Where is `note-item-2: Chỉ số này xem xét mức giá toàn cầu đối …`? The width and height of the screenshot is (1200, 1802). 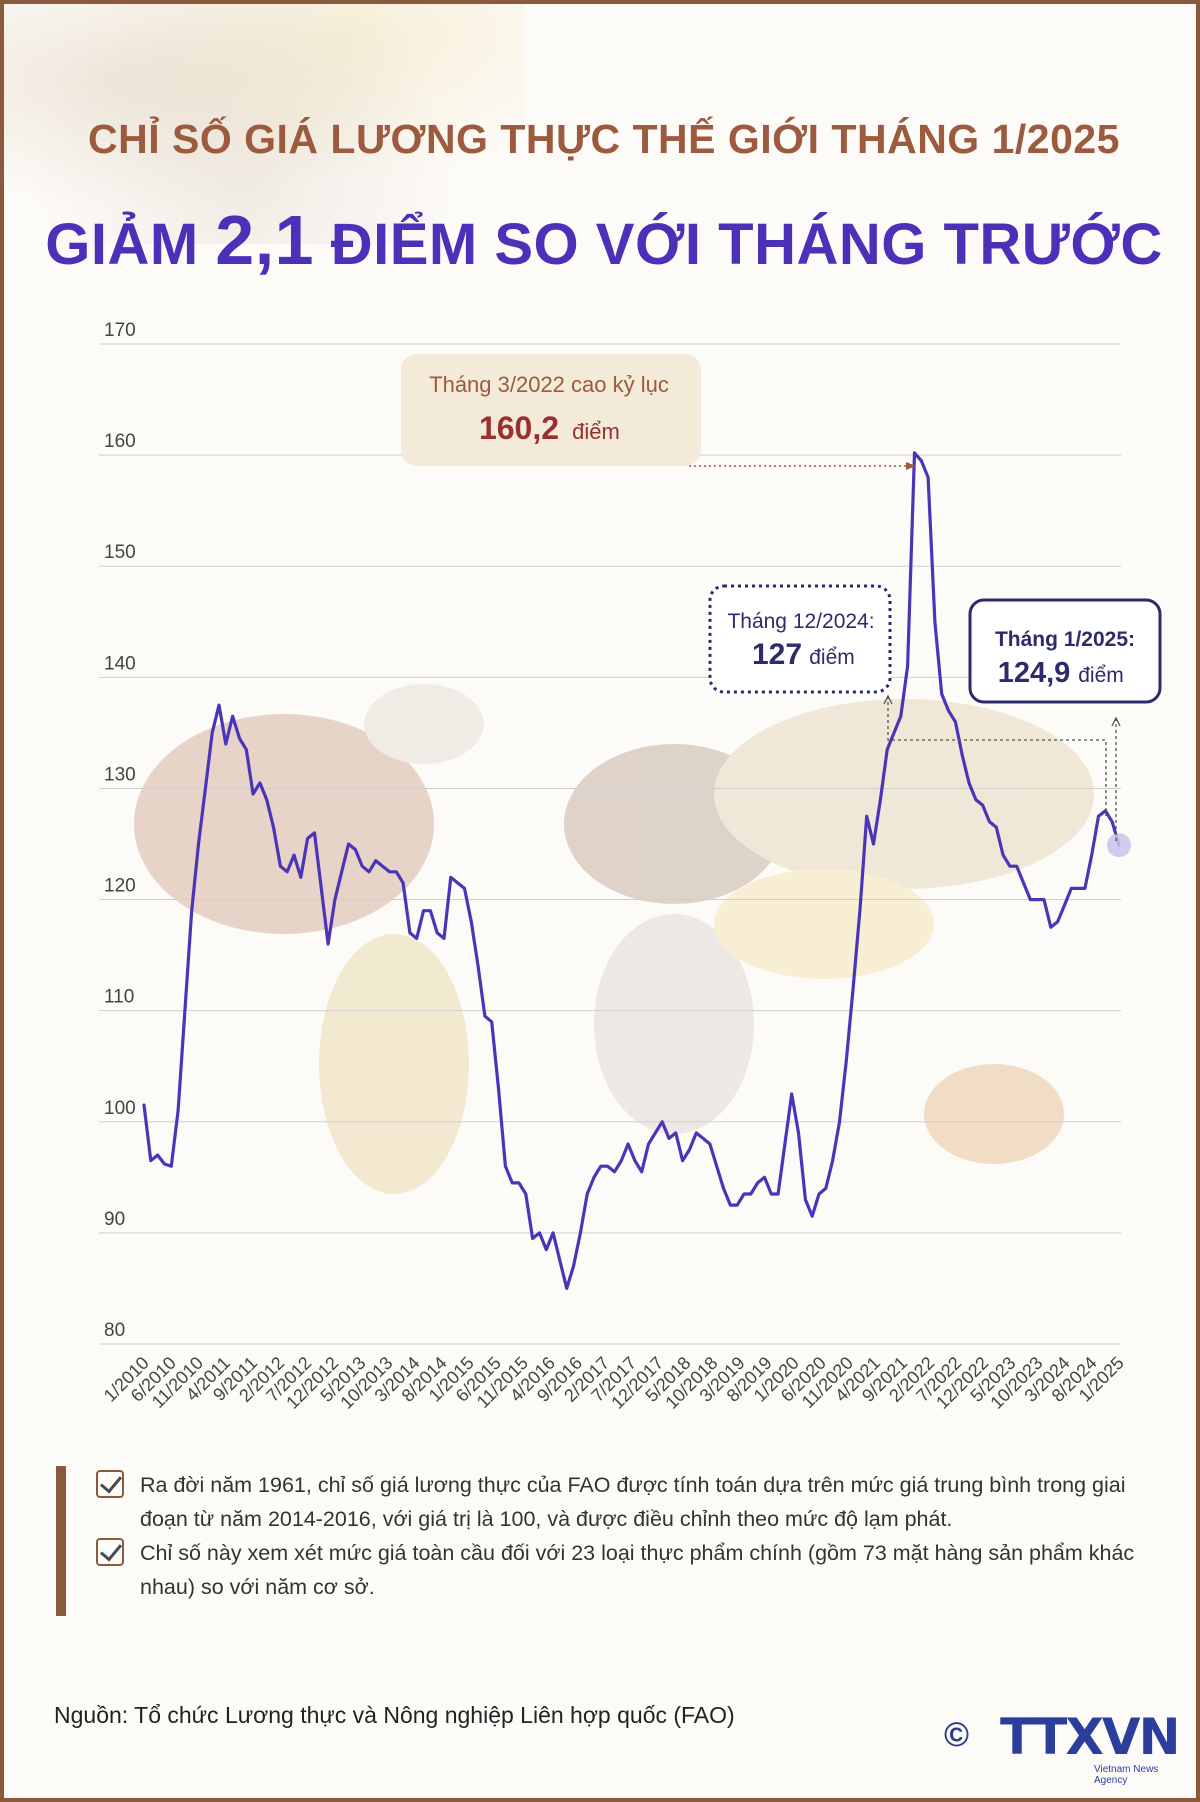 note-item-2: Chỉ số này xem xét mức giá toàn cầu đối … is located at coordinates (616, 1569).